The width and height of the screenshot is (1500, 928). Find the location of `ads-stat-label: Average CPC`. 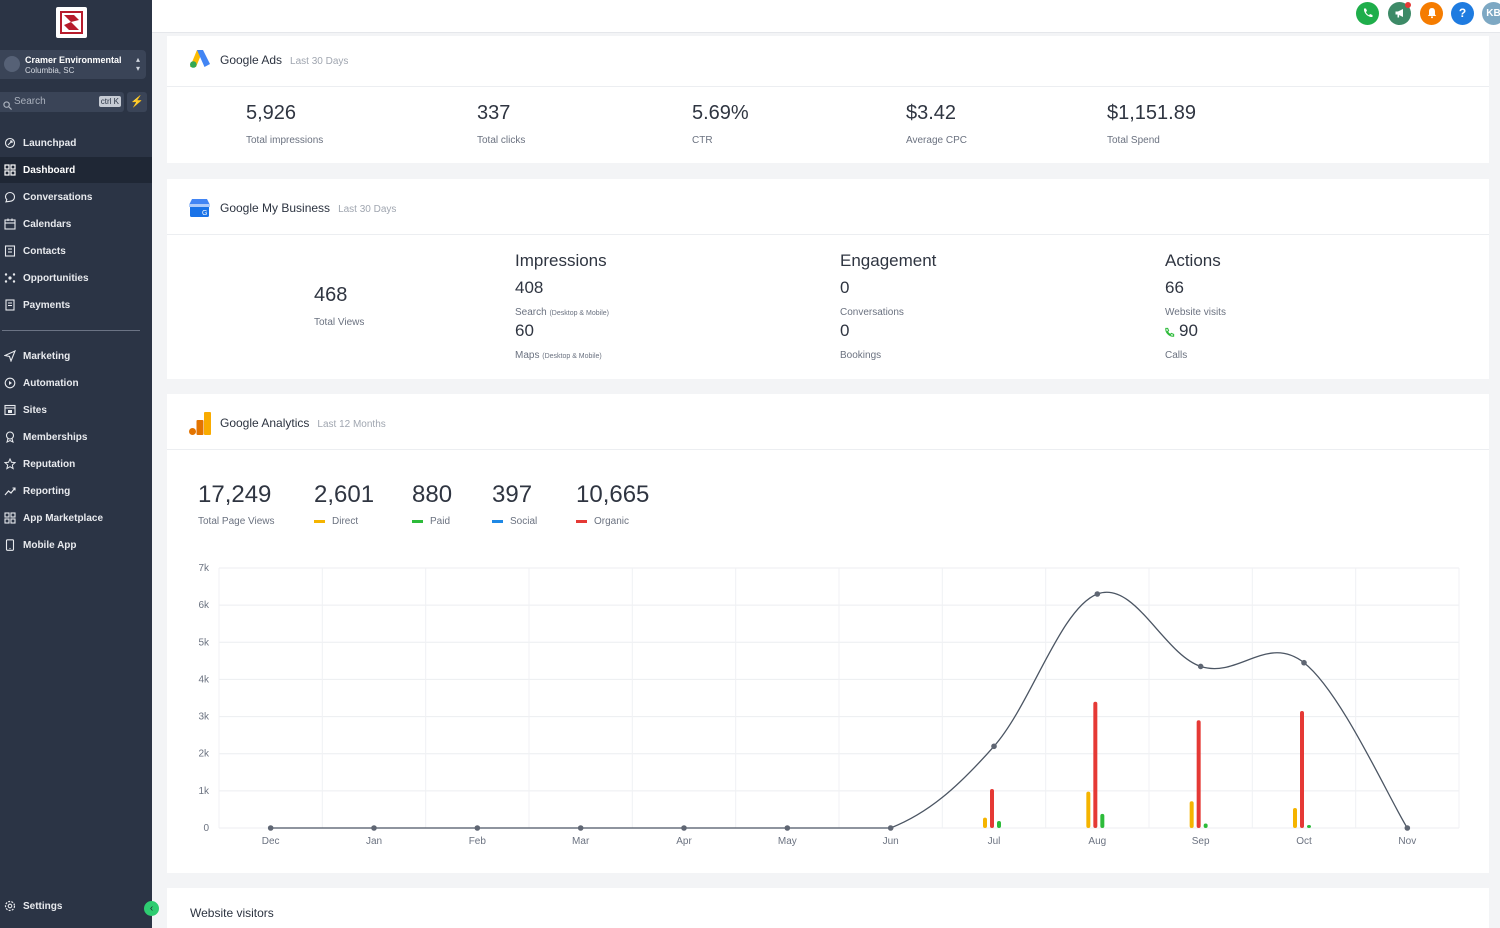

ads-stat-label: Average CPC is located at coordinates (936, 140).